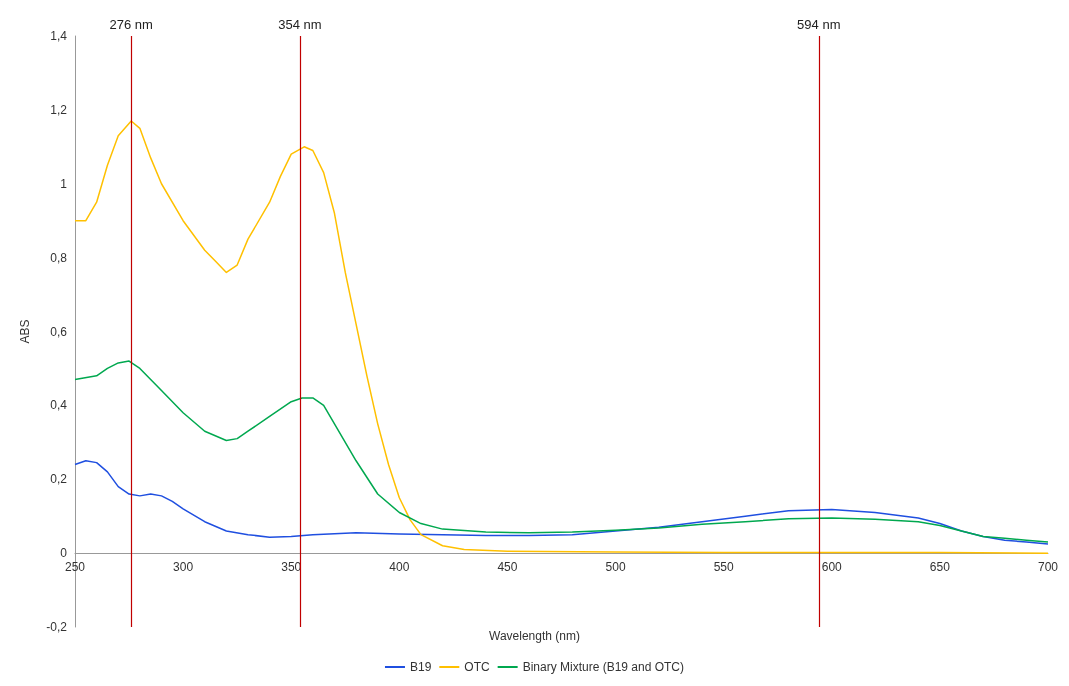 The height and width of the screenshot is (686, 1069). I want to click on y-tick-label: 0,4, so click(59, 405).